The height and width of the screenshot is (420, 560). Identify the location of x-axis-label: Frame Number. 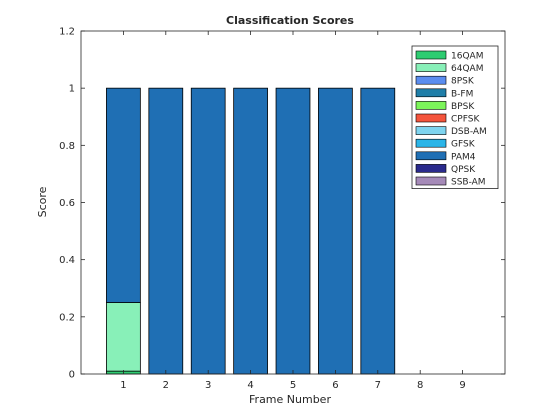
(290, 399).